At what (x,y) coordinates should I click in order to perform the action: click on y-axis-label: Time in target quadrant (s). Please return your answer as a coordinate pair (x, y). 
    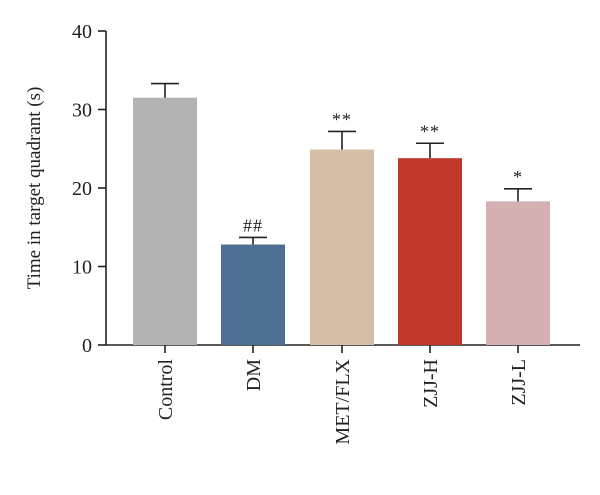
    Looking at the image, I should click on (34, 188).